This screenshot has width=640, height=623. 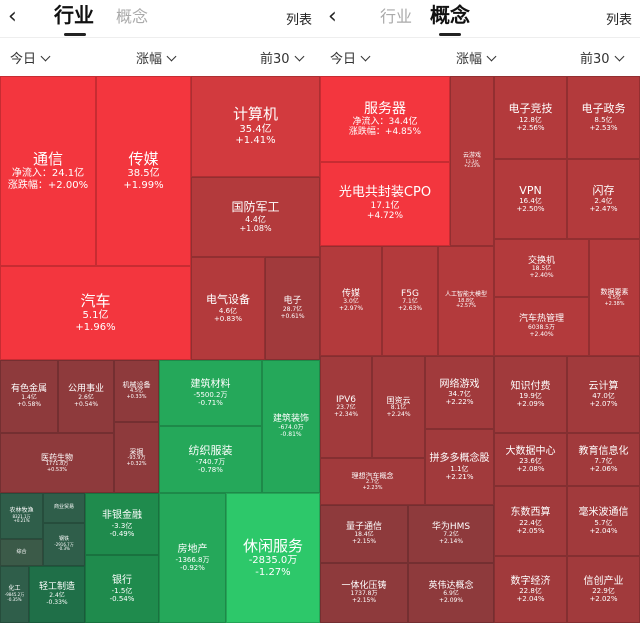 I want to click on treemap-tile: 医药生物 1771.8万 +0.53%, so click(x=57, y=463).